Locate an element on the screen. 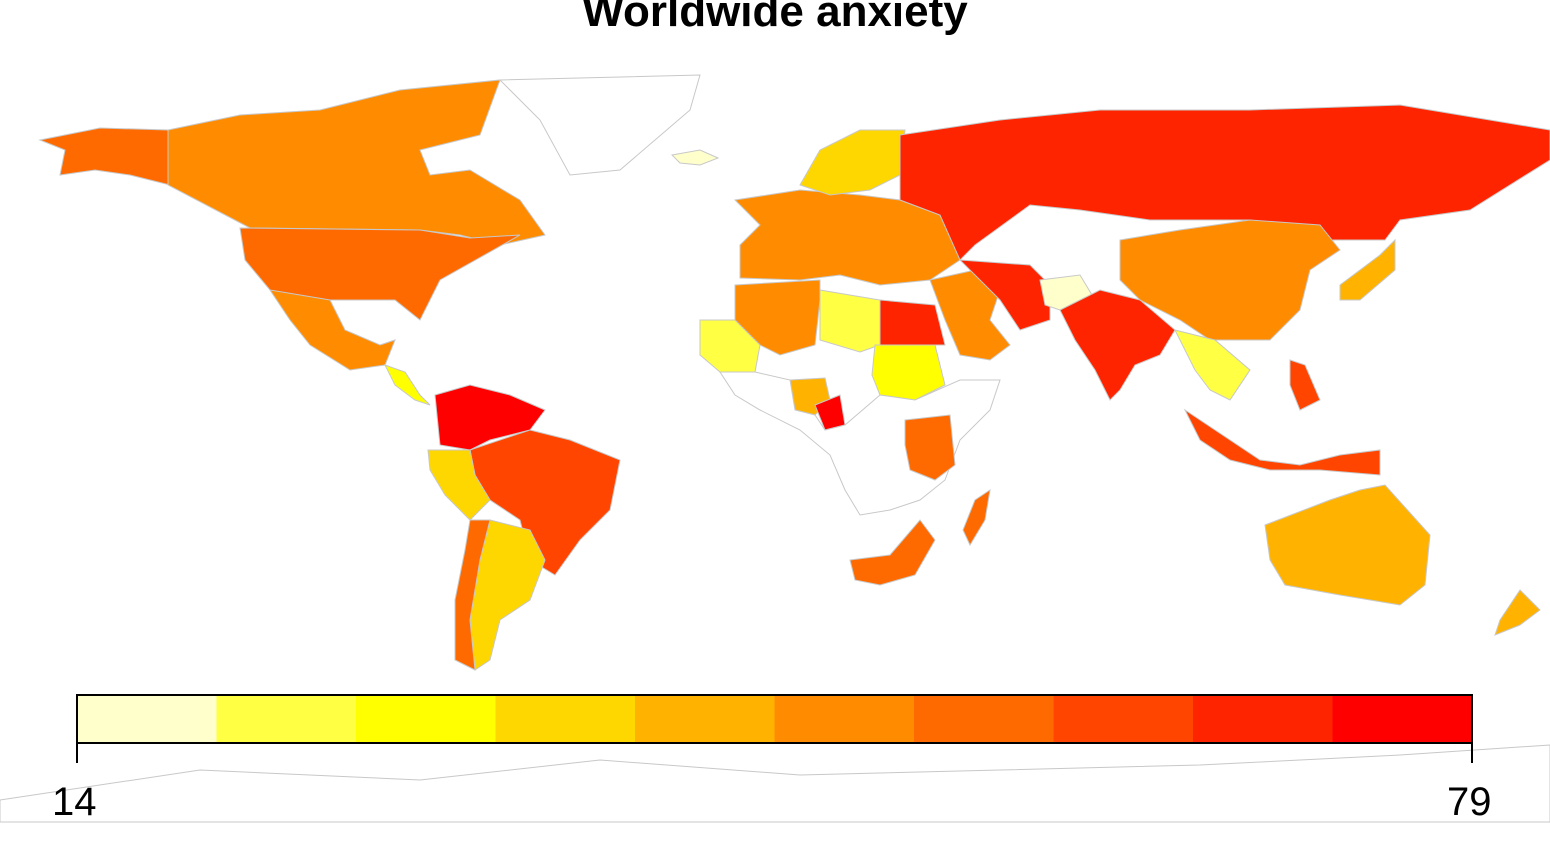 The width and height of the screenshot is (1550, 864). legend-frame is located at coordinates (774, 719).